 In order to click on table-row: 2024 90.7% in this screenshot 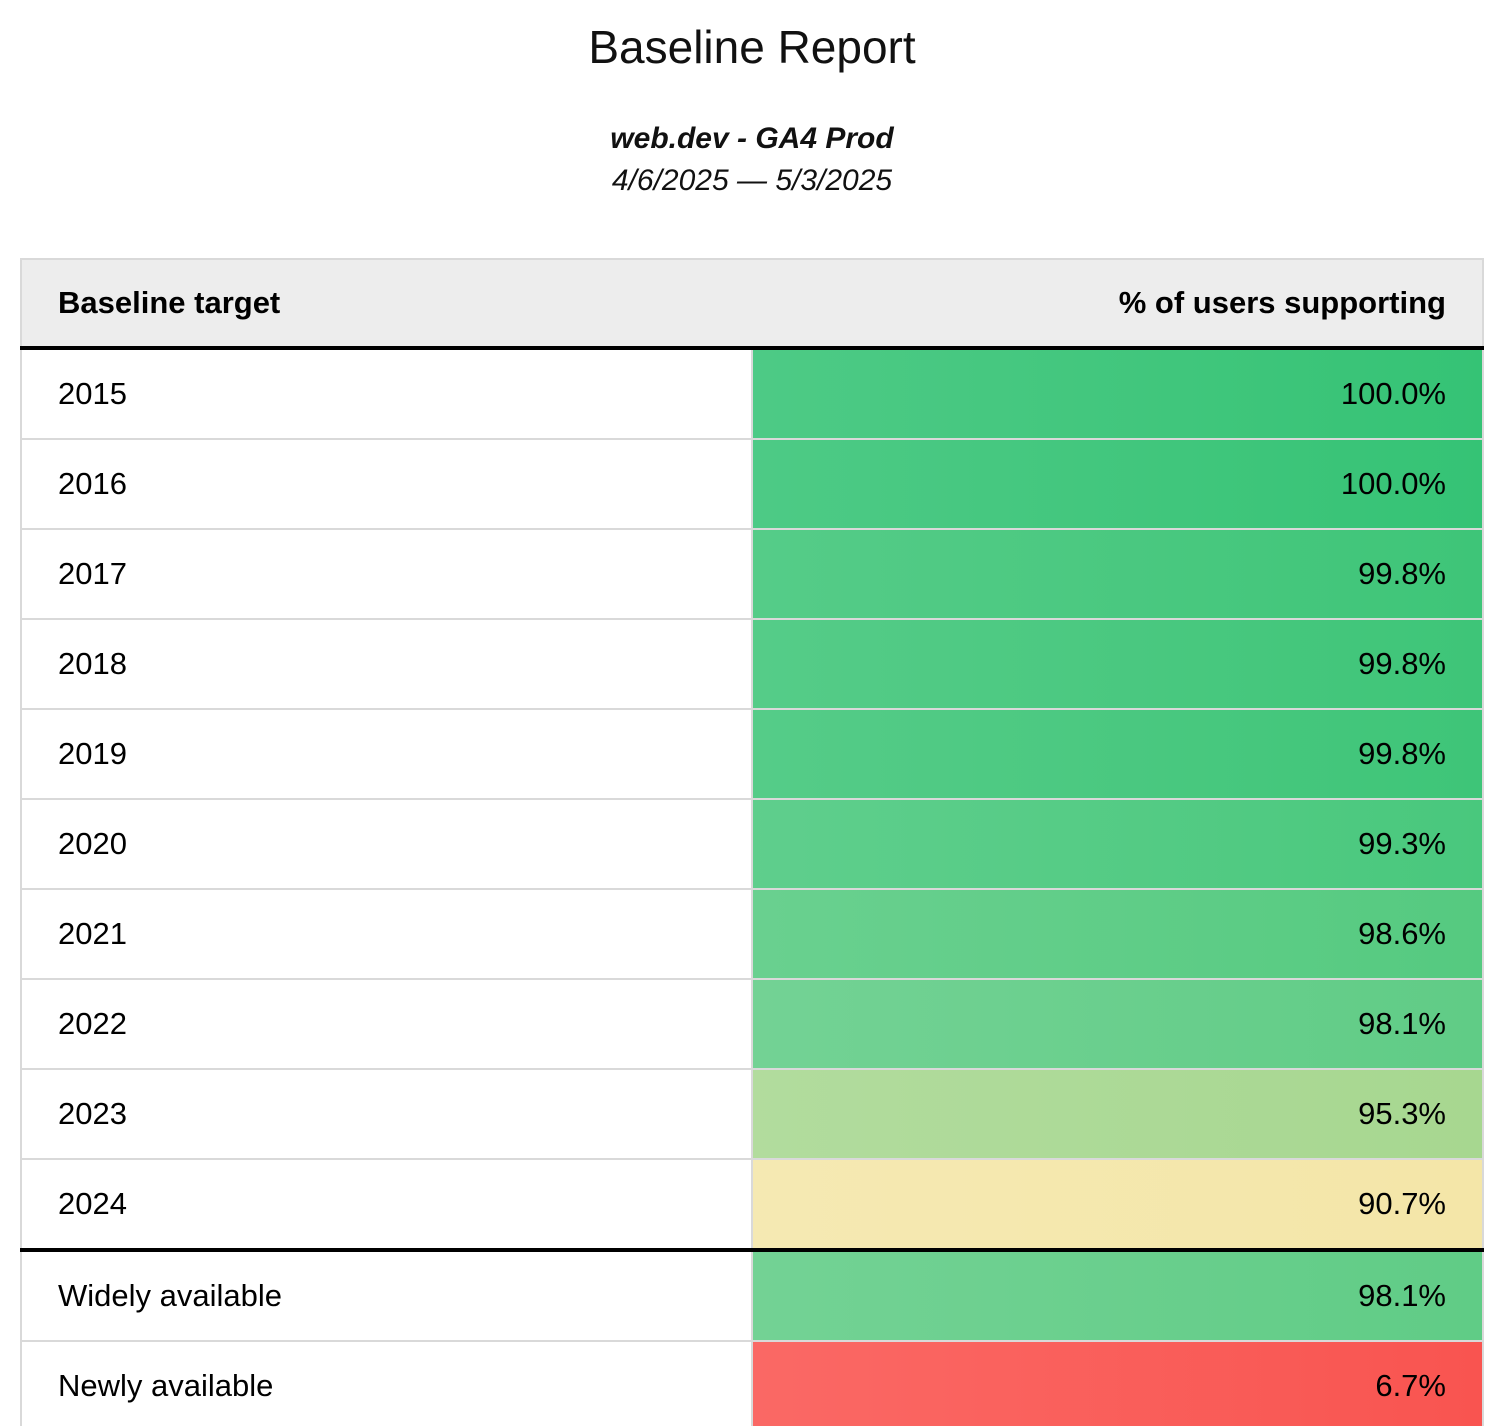, I will do `click(752, 1204)`.